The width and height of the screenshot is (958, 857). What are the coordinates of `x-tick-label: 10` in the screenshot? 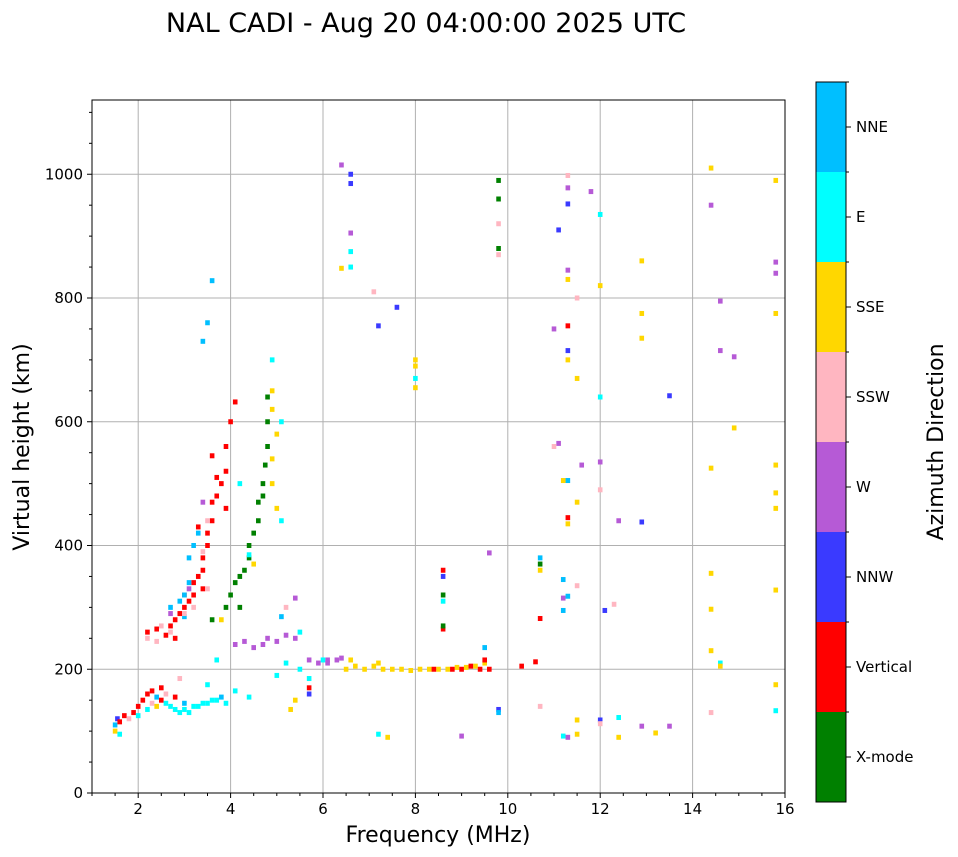 It's located at (507, 809).